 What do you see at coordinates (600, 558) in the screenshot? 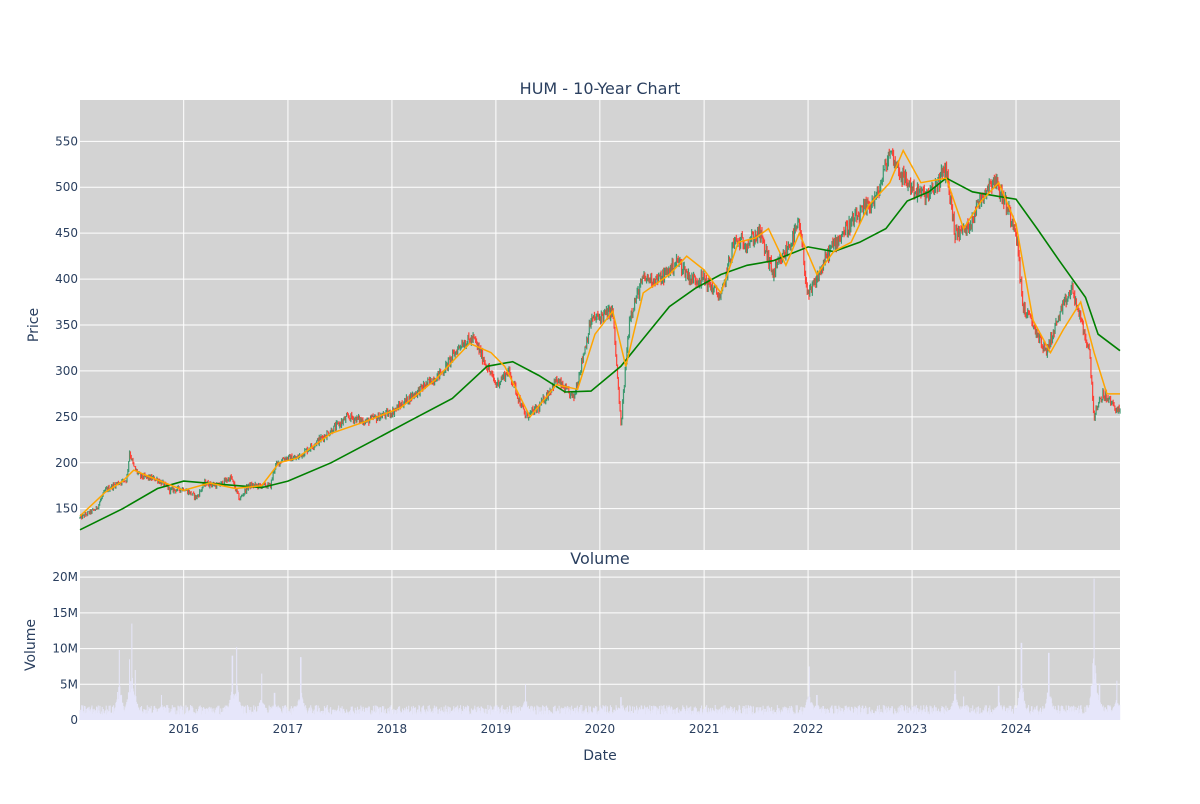
I see `volume-chart-title: Volume` at bounding box center [600, 558].